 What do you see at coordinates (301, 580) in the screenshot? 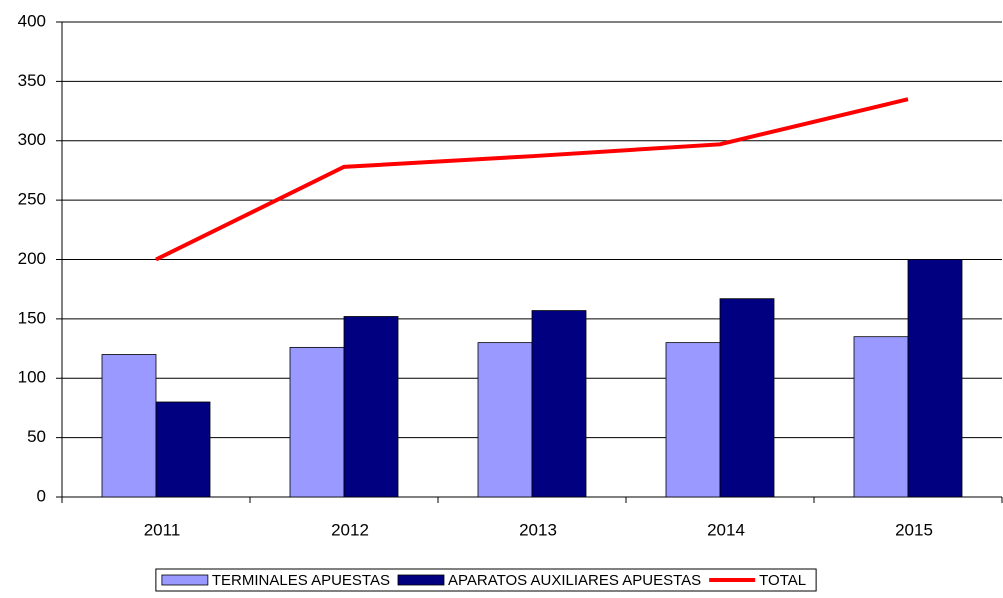
I see `legend-label: TERMINALES APUESTAS` at bounding box center [301, 580].